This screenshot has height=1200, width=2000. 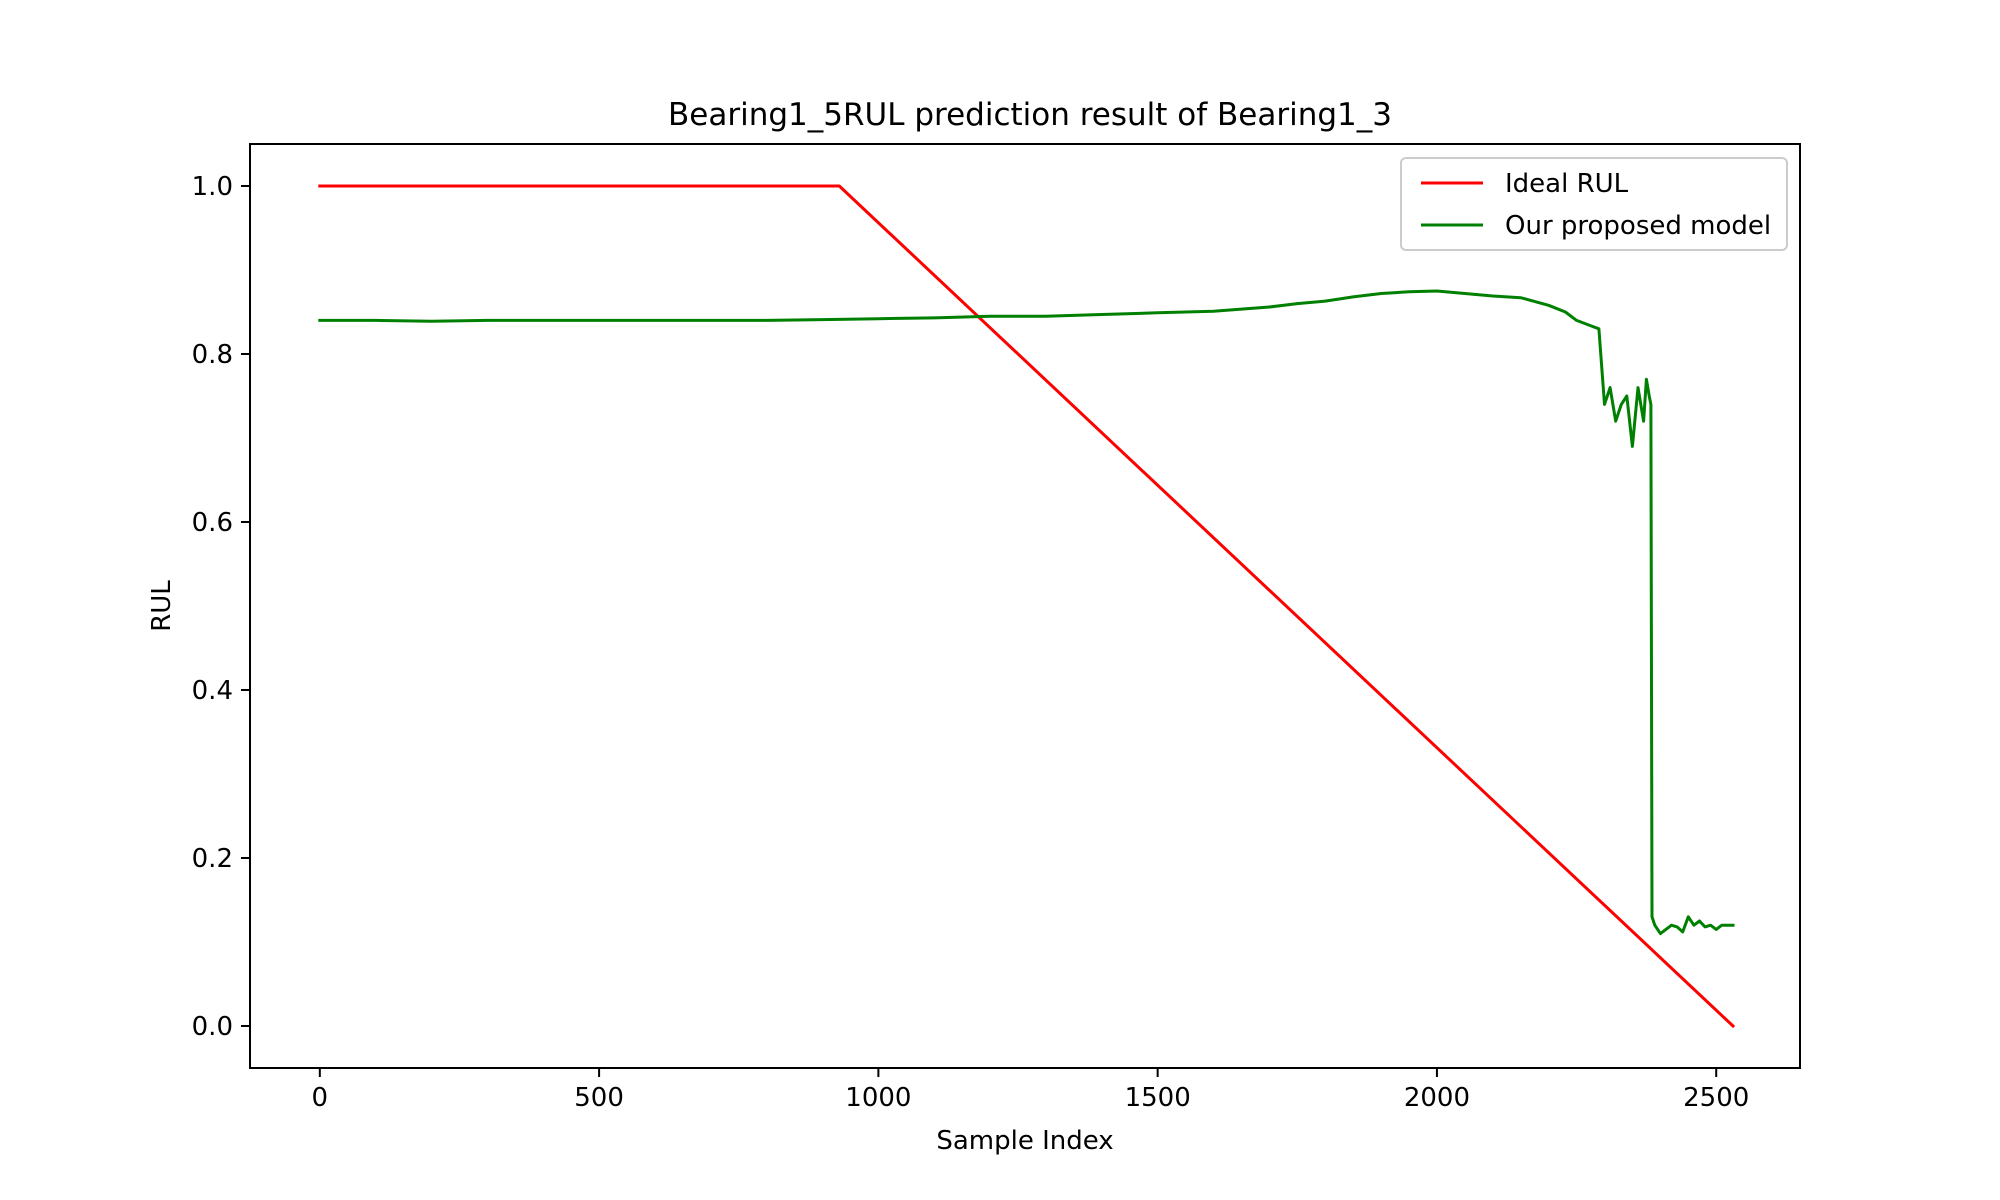 What do you see at coordinates (212, 523) in the screenshot?
I see `y-tick-label: 0.6` at bounding box center [212, 523].